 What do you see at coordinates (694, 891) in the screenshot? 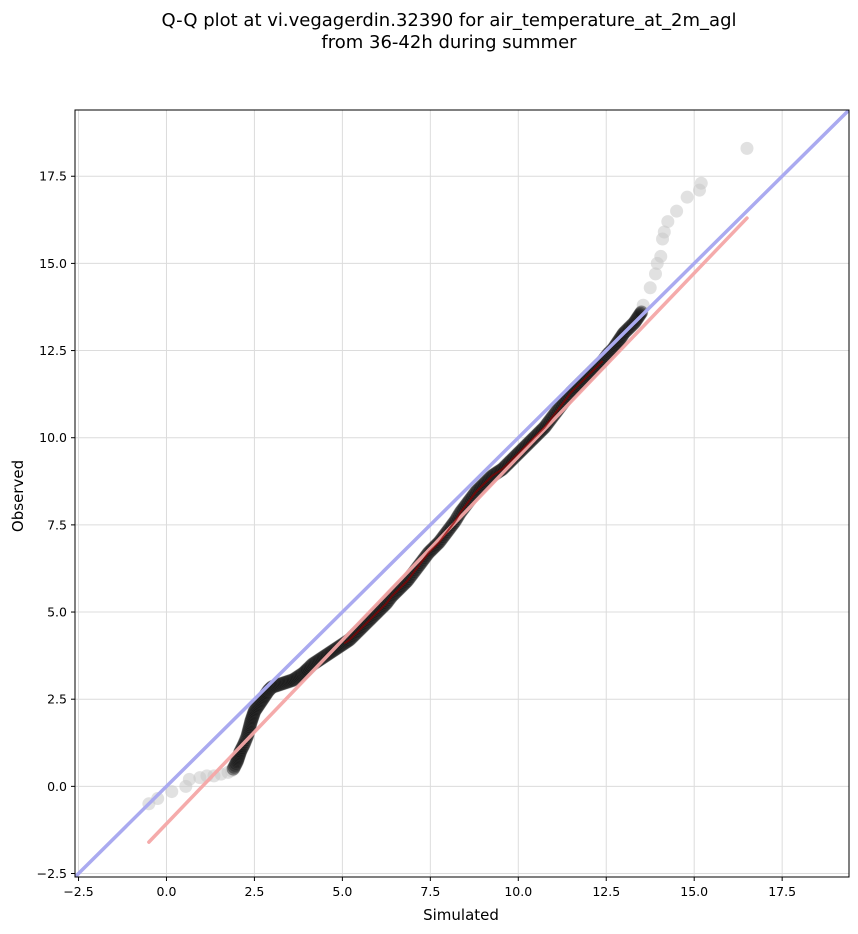
I see `x-tick-label: 15.0` at bounding box center [694, 891].